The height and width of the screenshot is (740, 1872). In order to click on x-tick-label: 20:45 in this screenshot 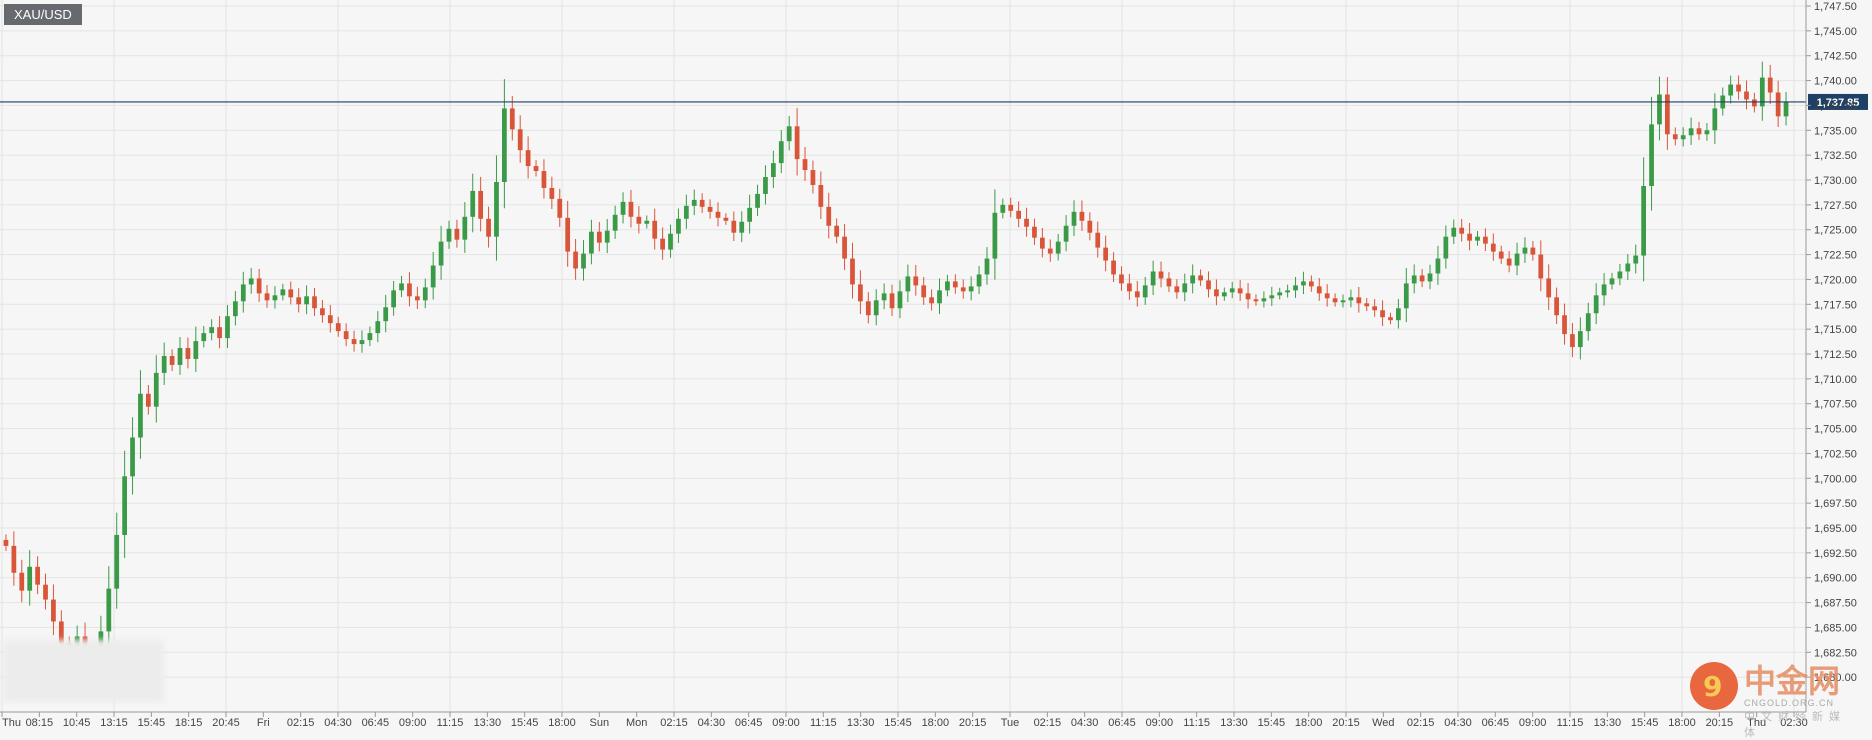, I will do `click(226, 723)`.